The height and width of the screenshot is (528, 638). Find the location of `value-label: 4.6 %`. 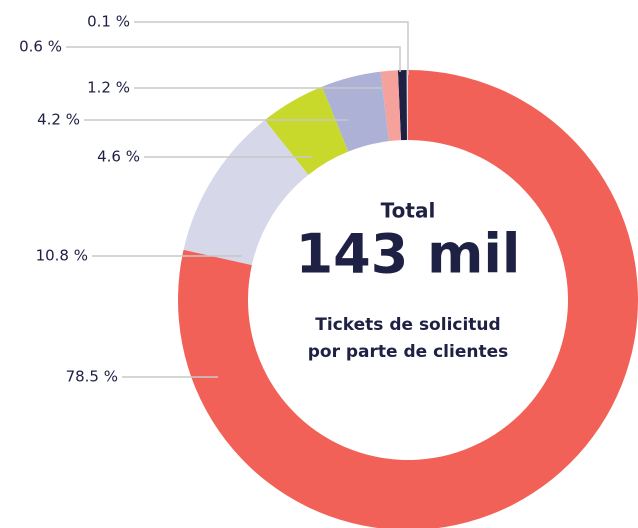

value-label: 4.6 % is located at coordinates (118, 157).